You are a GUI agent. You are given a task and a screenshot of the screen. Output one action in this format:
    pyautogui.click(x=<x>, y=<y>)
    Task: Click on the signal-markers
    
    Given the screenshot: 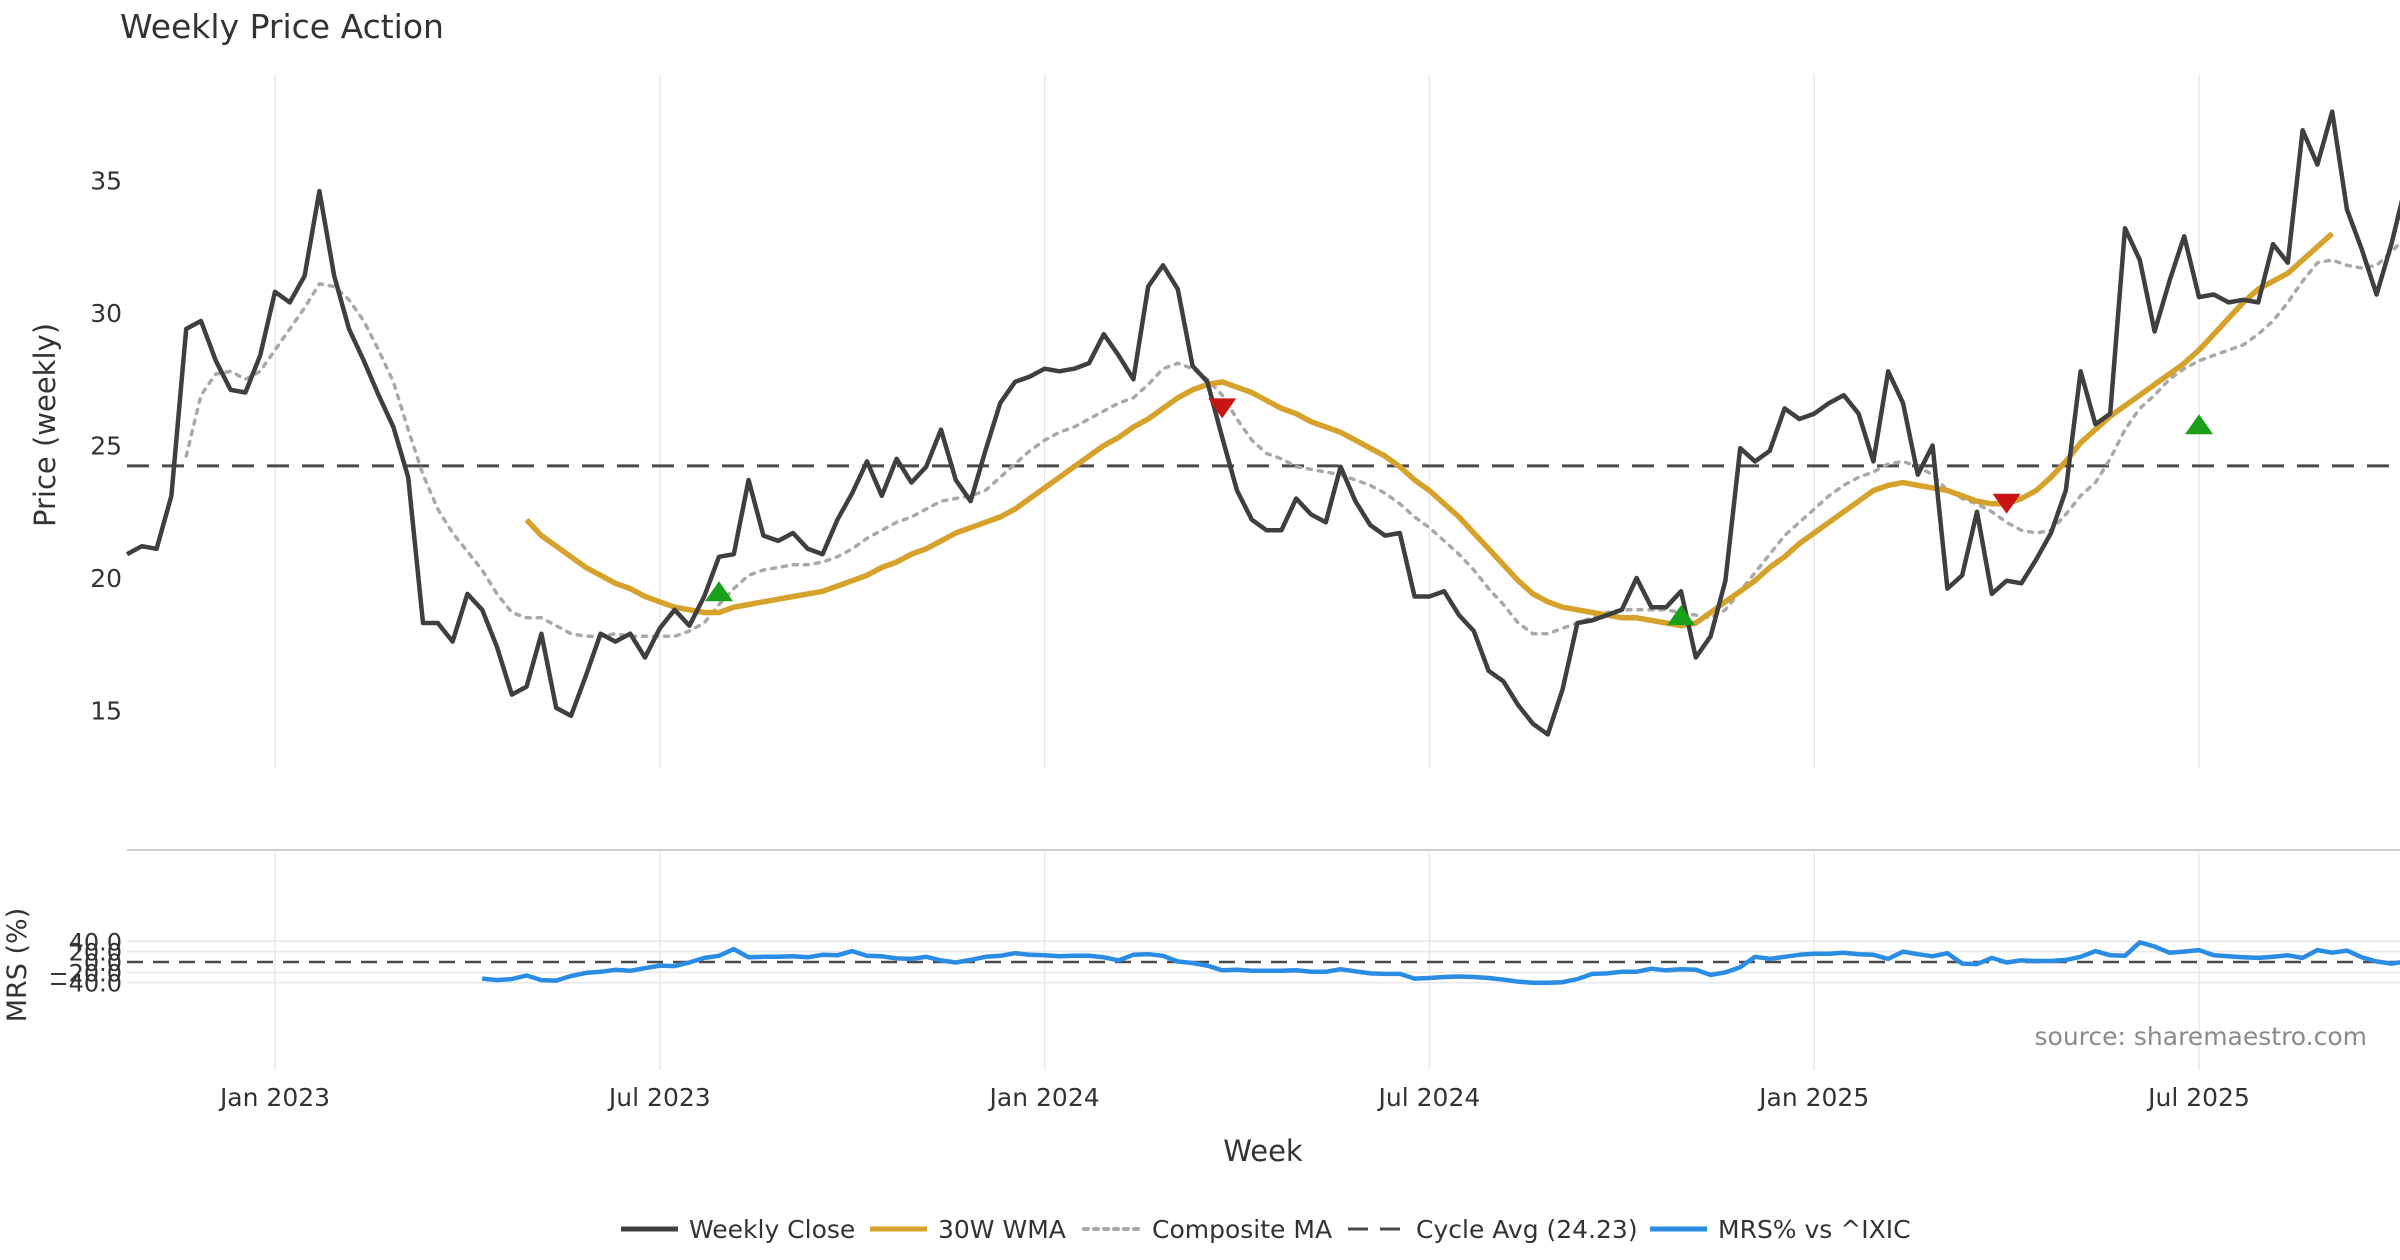 What is the action you would take?
    pyautogui.click(x=1459, y=512)
    